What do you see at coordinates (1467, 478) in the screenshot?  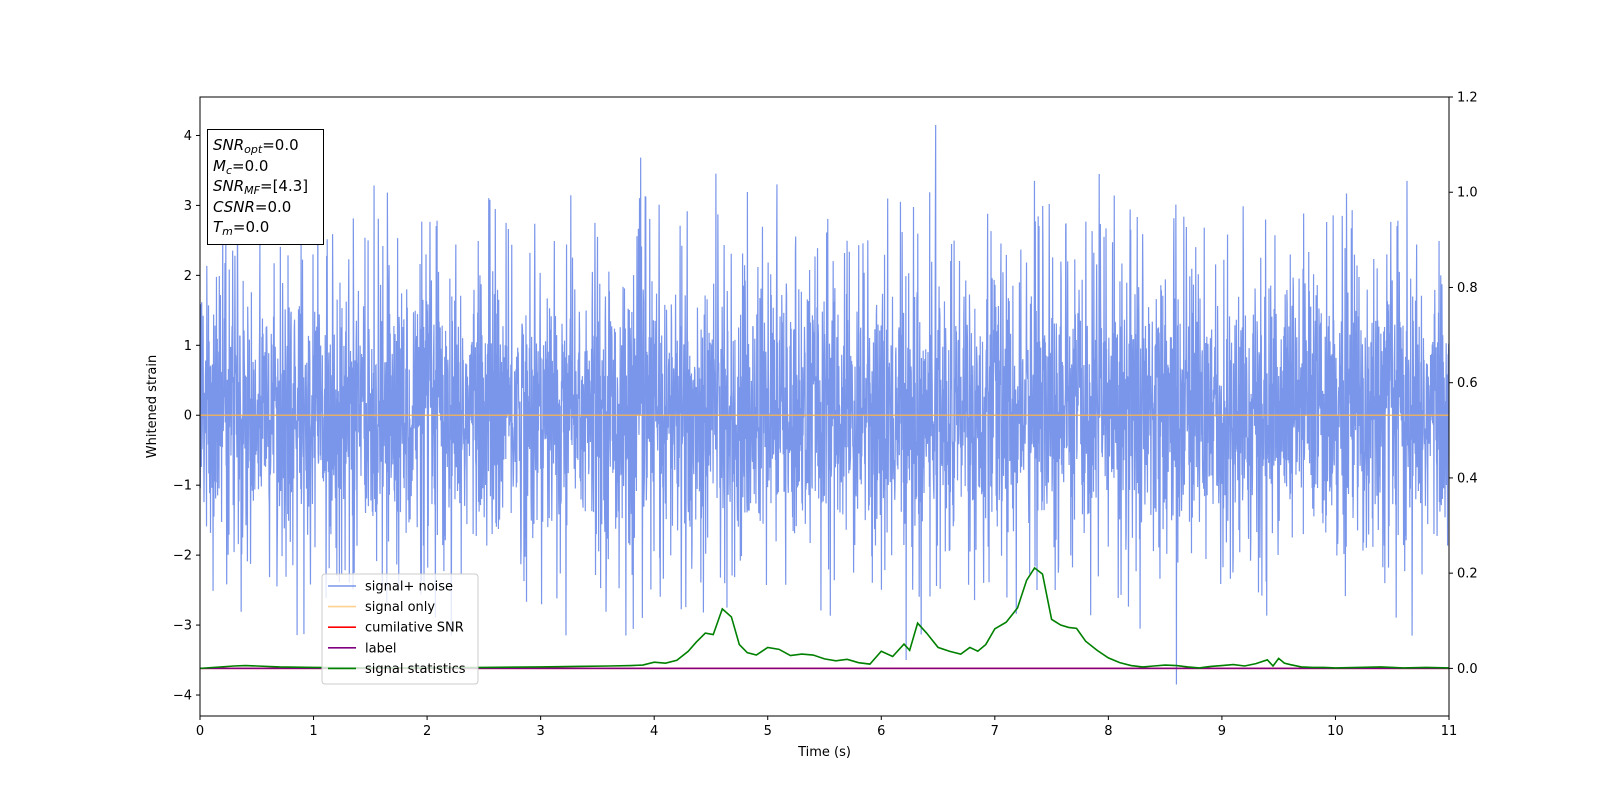 I see `y2-tick-label: 0.4` at bounding box center [1467, 478].